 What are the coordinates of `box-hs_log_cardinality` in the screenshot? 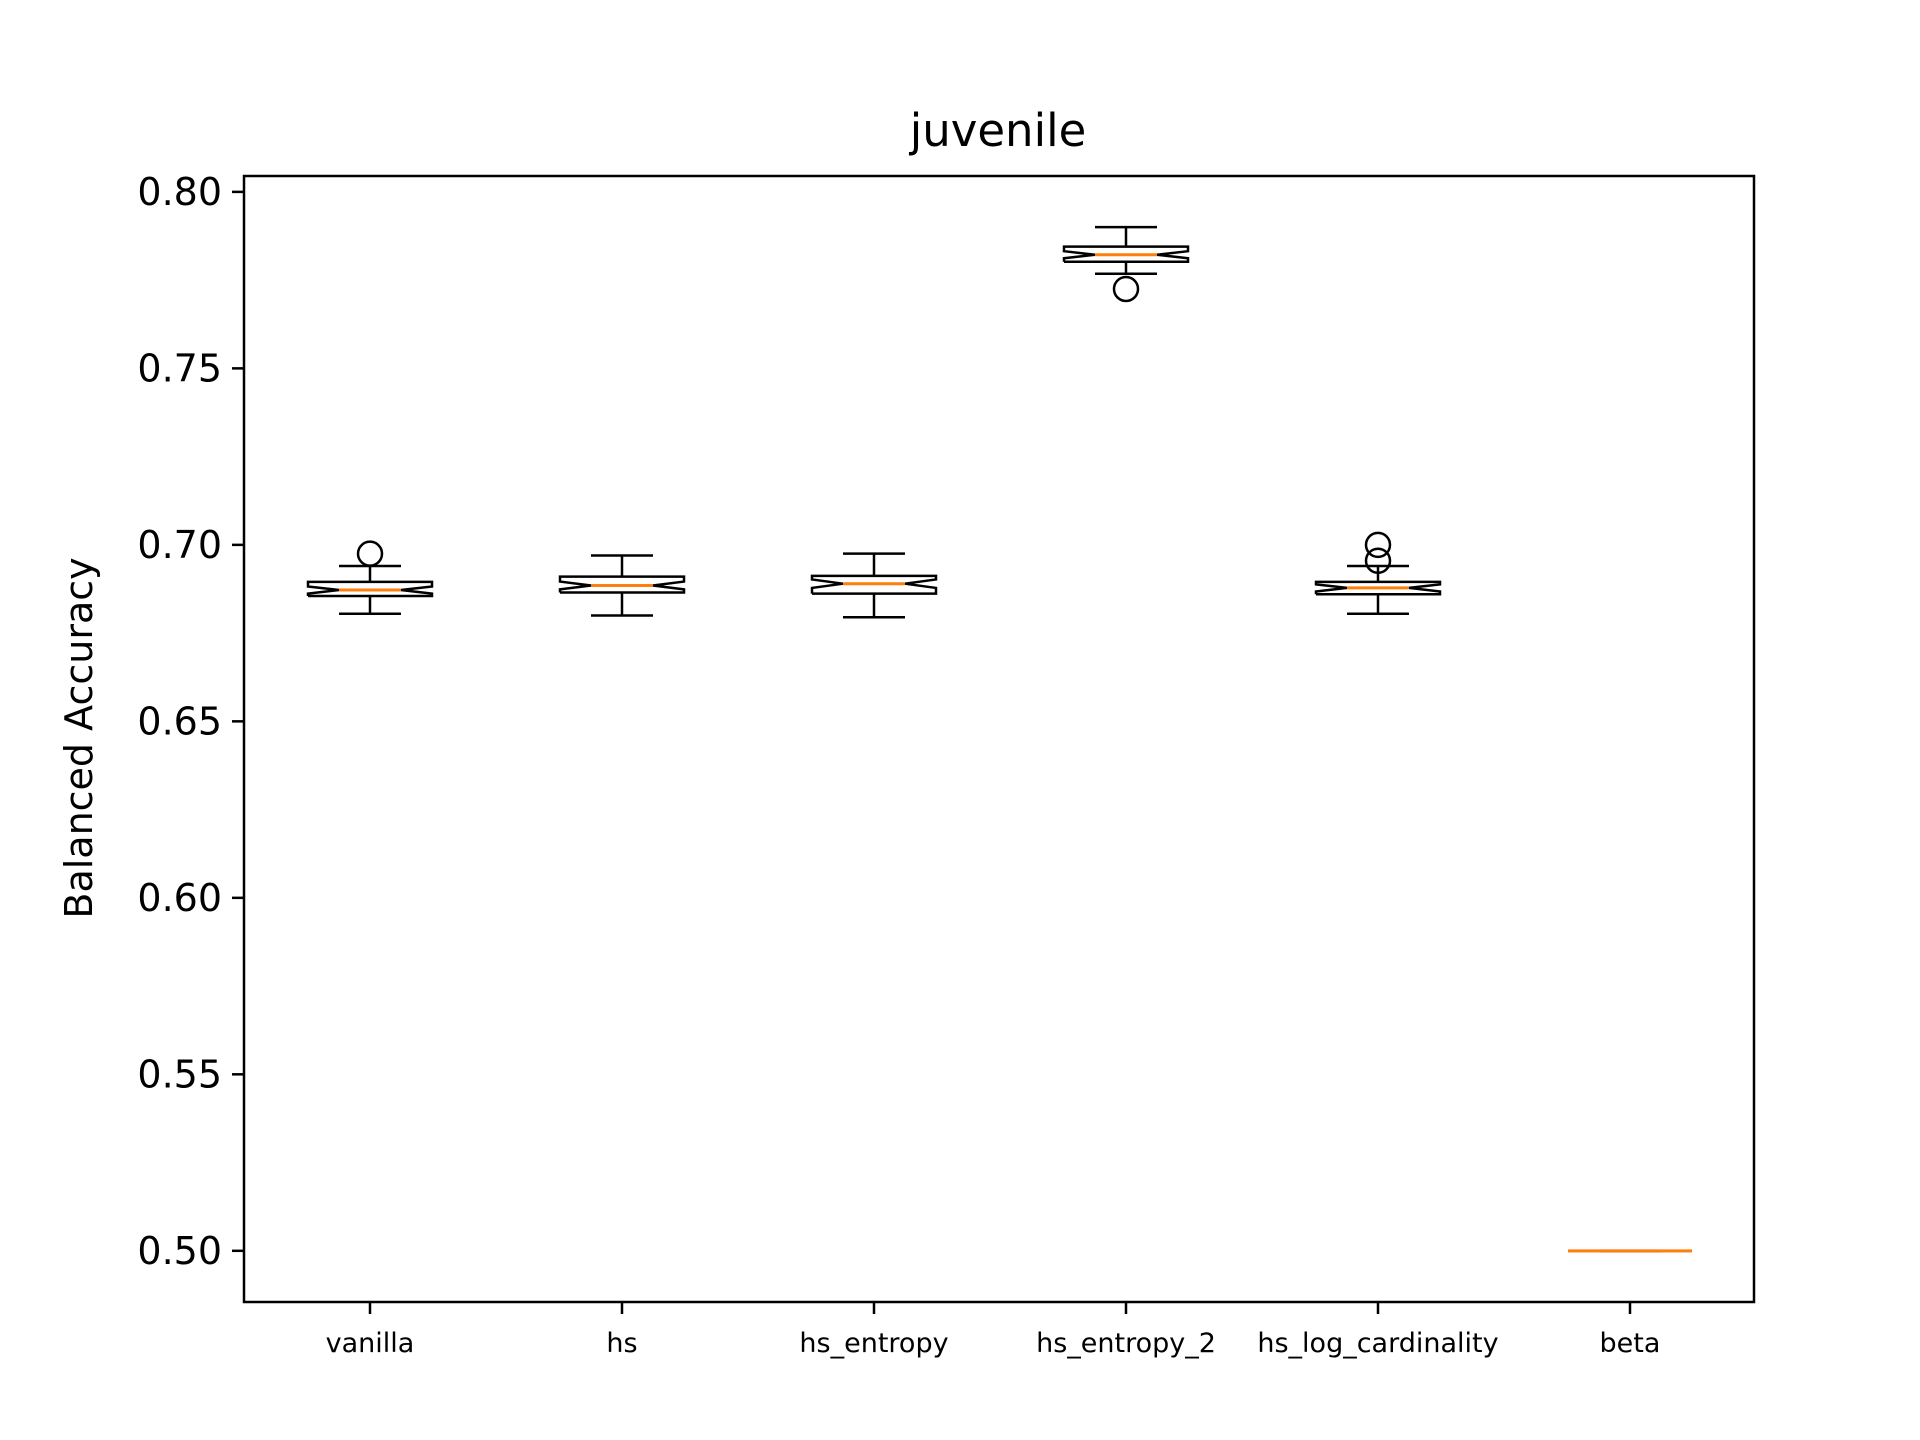 It's located at (1378, 573).